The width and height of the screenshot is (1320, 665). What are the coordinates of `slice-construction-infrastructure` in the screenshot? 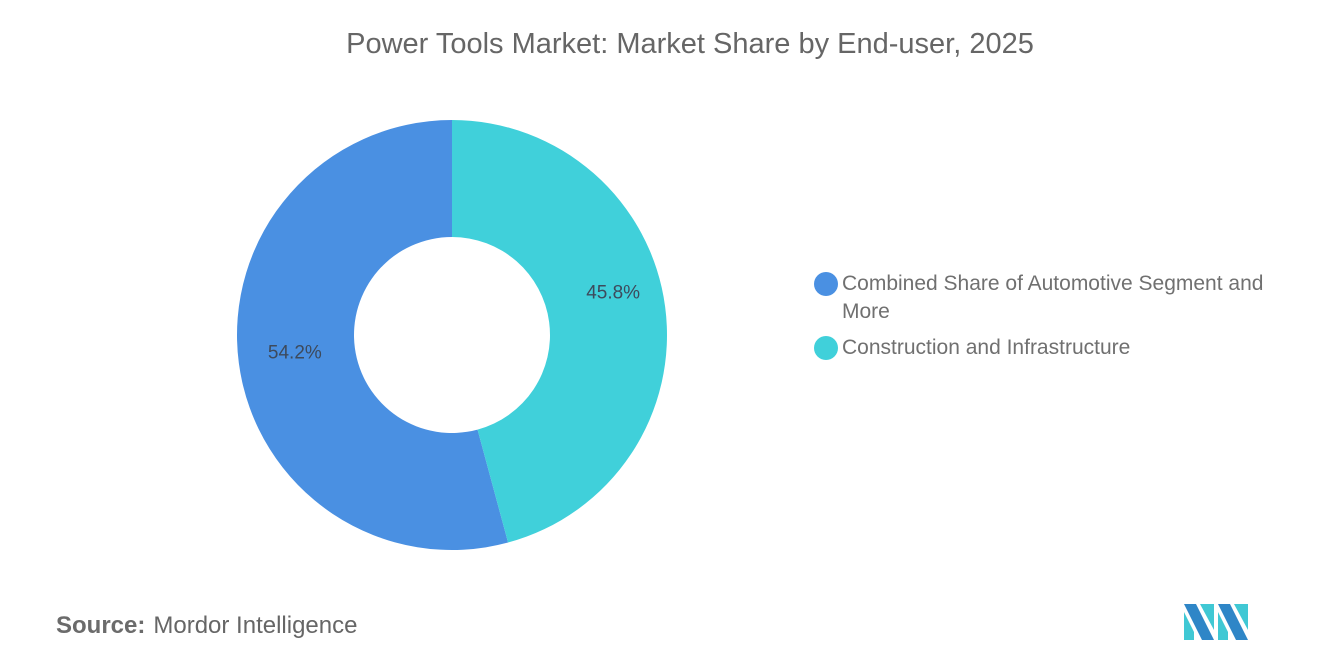 It's located at (559, 331).